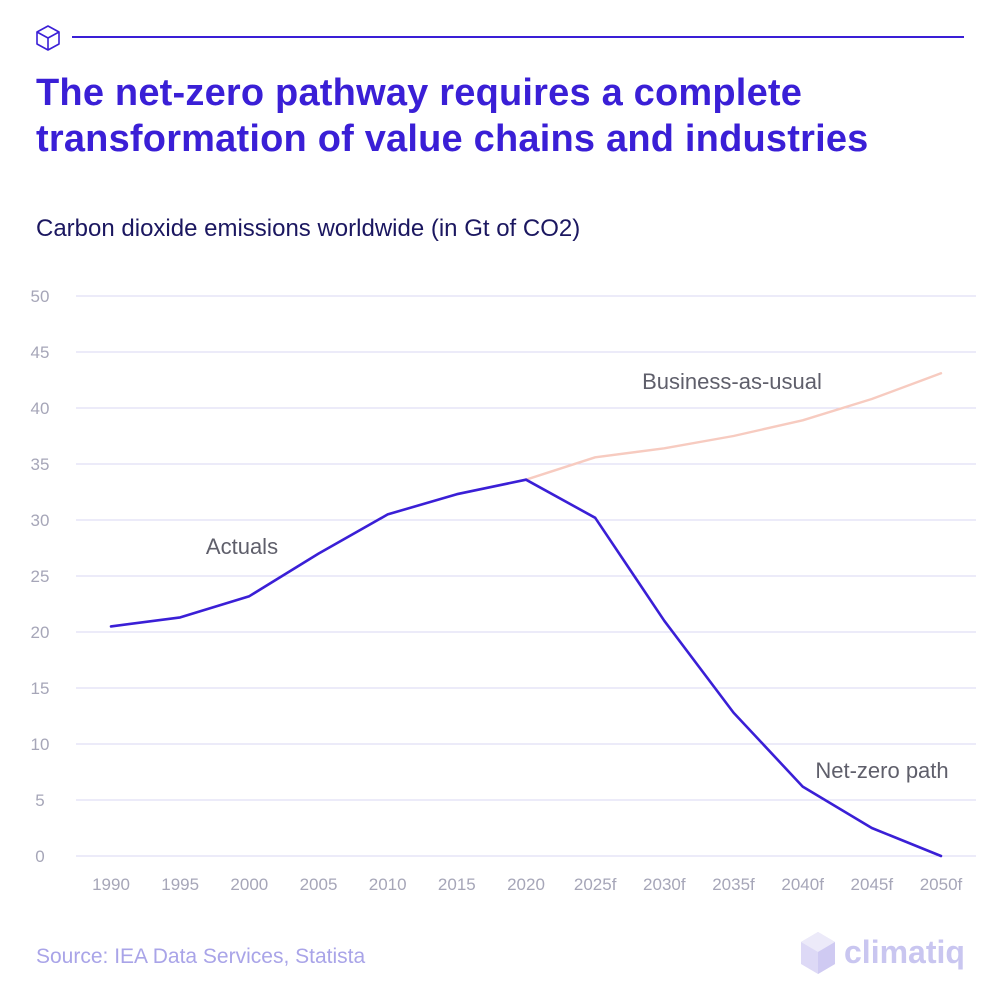 This screenshot has width=1000, height=1000. Describe the element at coordinates (249, 884) in the screenshot. I see `x-tick-label: 2000` at that location.